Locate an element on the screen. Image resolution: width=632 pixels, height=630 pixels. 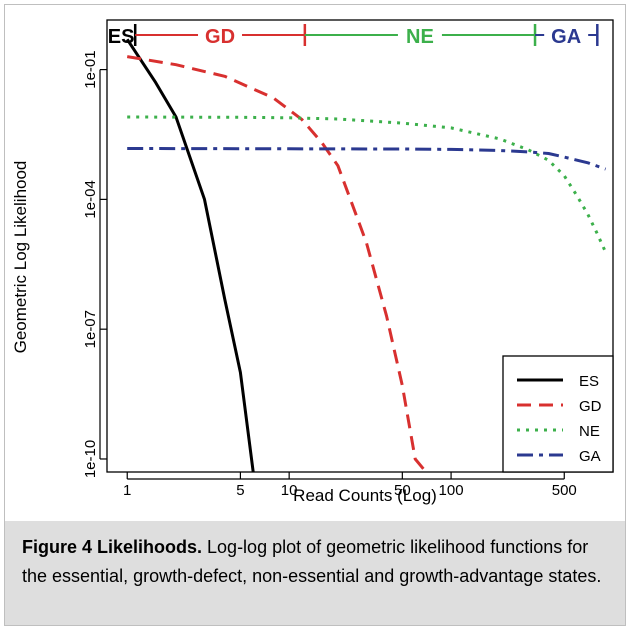
legend-label-es: ES is located at coordinates (589, 381).